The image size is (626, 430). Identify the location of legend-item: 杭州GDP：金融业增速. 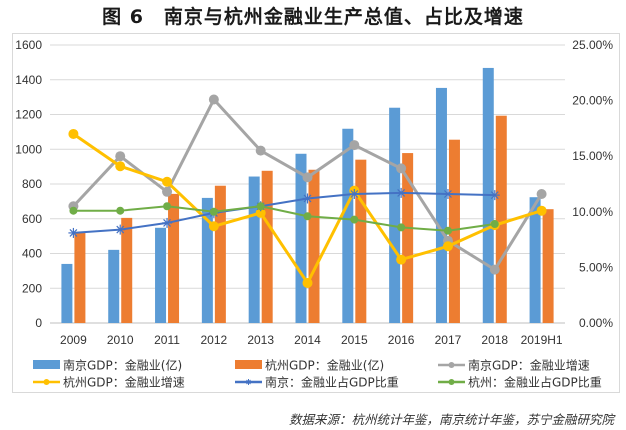
(109, 382).